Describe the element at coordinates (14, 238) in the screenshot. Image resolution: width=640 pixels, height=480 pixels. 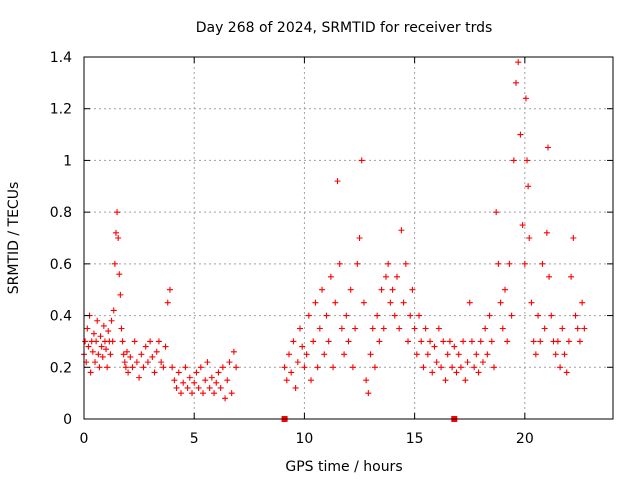
I see `y-axis-label: SRMTID / TECUs` at that location.